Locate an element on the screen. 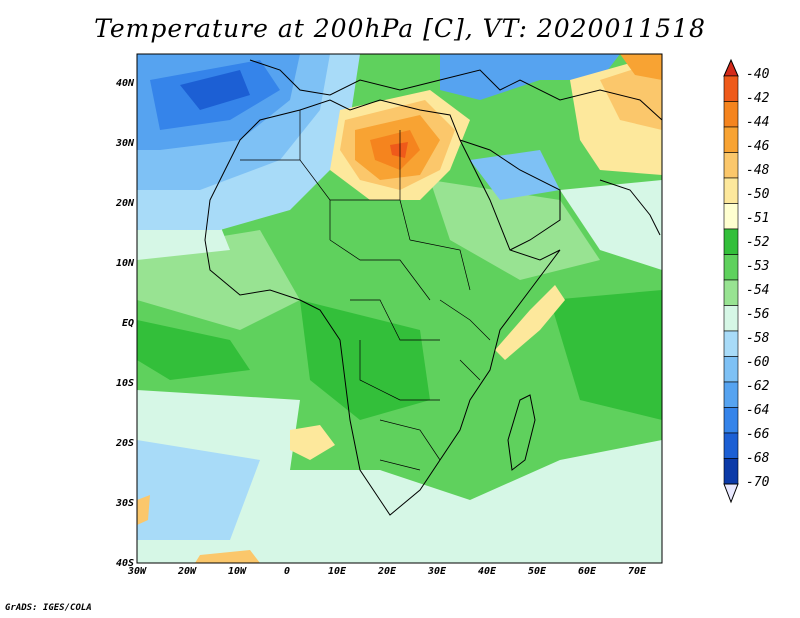  india-coastline is located at coordinates (630, 207).